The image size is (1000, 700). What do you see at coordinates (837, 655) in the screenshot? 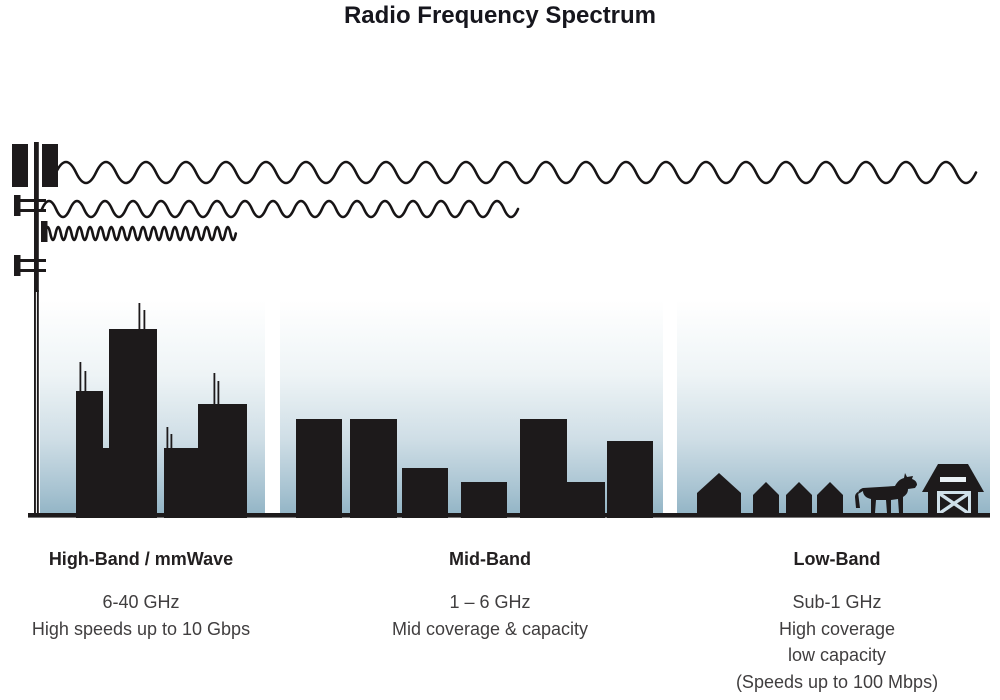
I see `low-band-capacity: low capacity` at bounding box center [837, 655].